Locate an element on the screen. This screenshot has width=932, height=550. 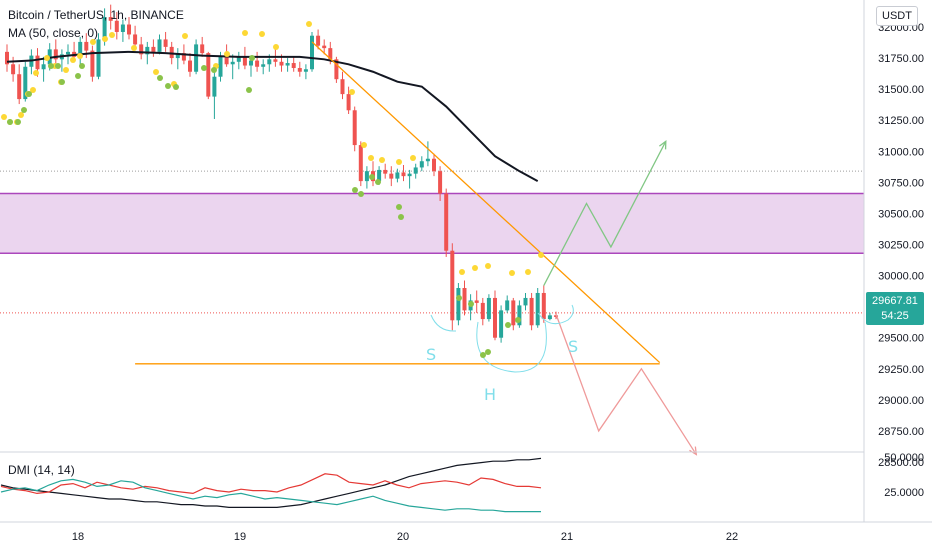
dmi-tick-label: 50.0000 is located at coordinates (904, 458).